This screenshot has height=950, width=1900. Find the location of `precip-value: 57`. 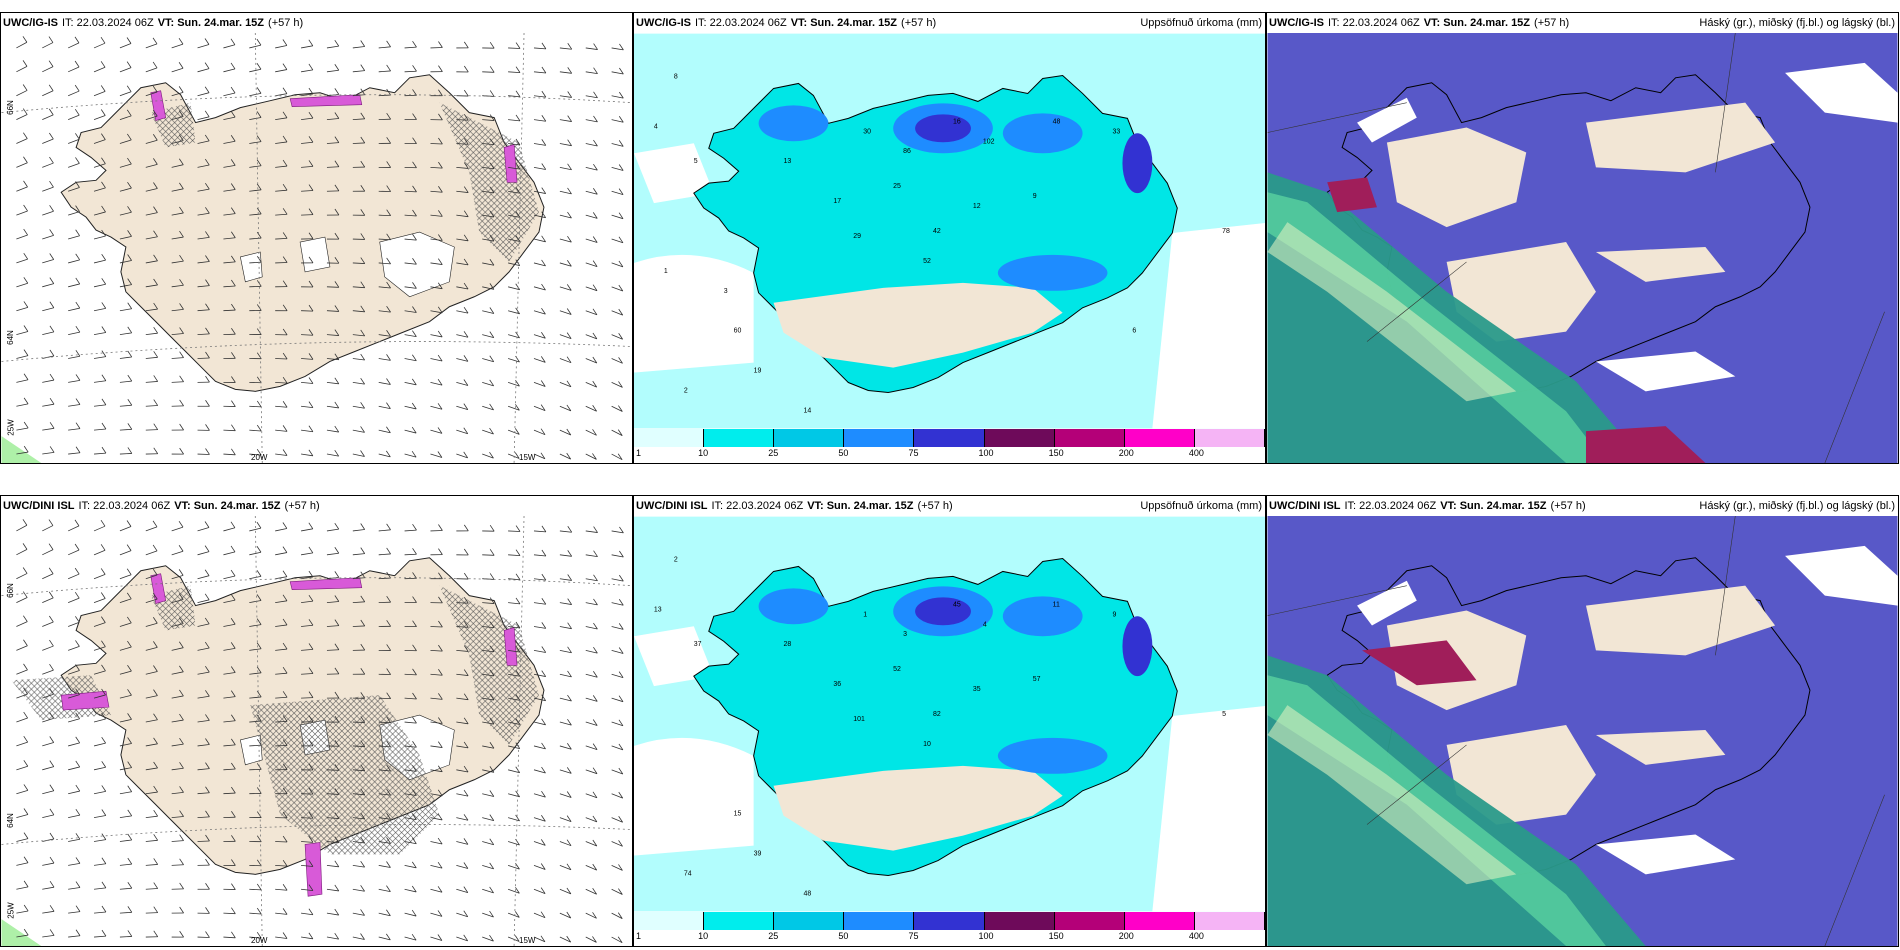

precip-value: 57 is located at coordinates (1037, 679).